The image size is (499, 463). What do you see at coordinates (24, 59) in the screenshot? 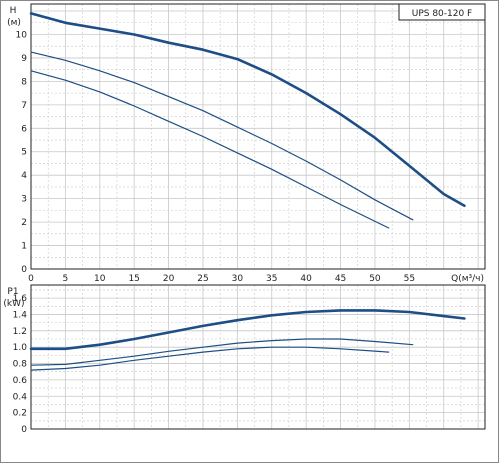
I see `y-tick-label: 9` at bounding box center [24, 59].